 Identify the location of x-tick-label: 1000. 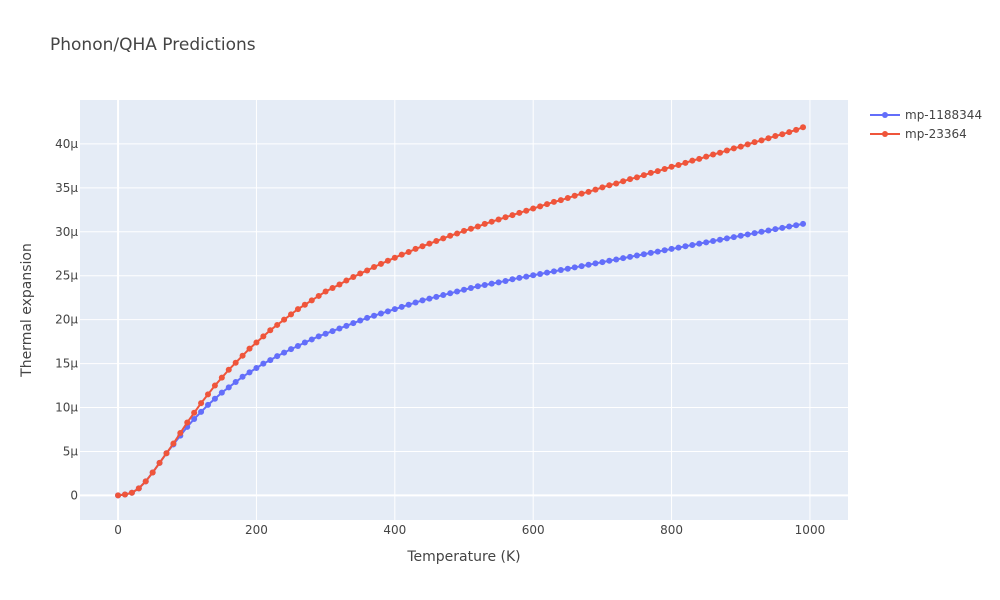
(810, 530).